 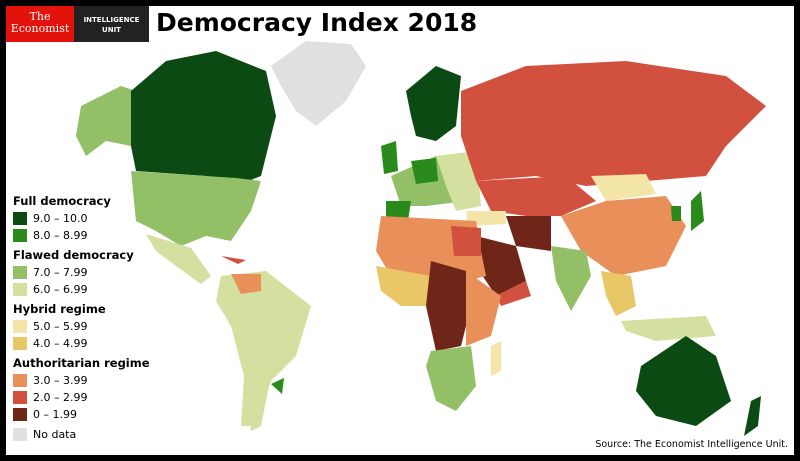 I want to click on region-uruguay, so click(x=277, y=386).